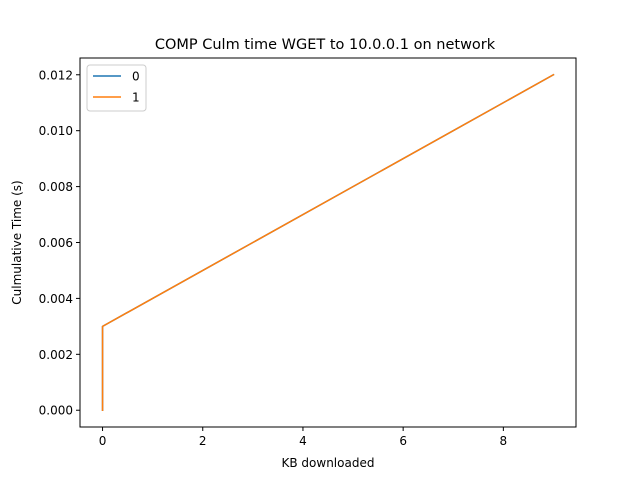 The width and height of the screenshot is (640, 480). Describe the element at coordinates (136, 98) in the screenshot. I see `legend-label-1: 1` at that location.